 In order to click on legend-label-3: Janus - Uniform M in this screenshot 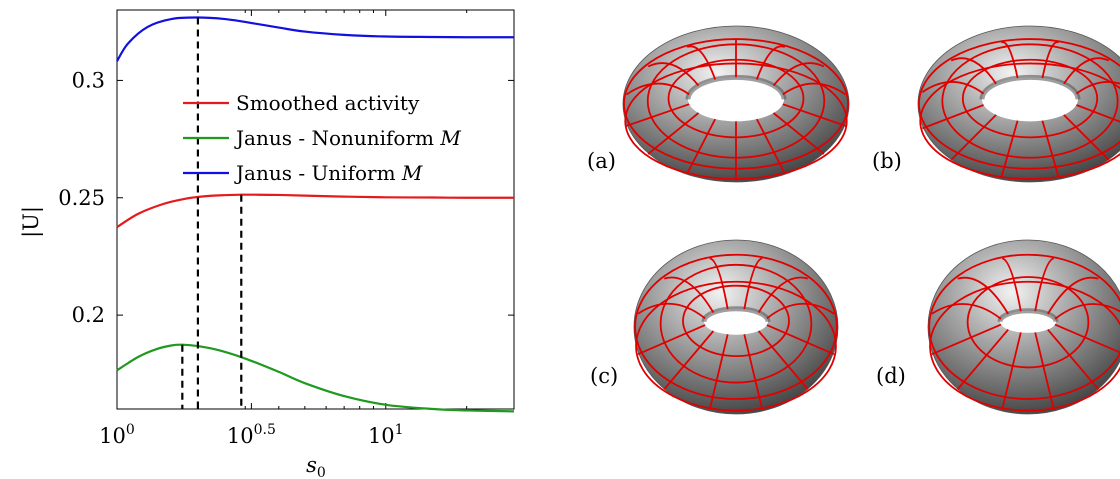, I will do `click(328, 173)`.